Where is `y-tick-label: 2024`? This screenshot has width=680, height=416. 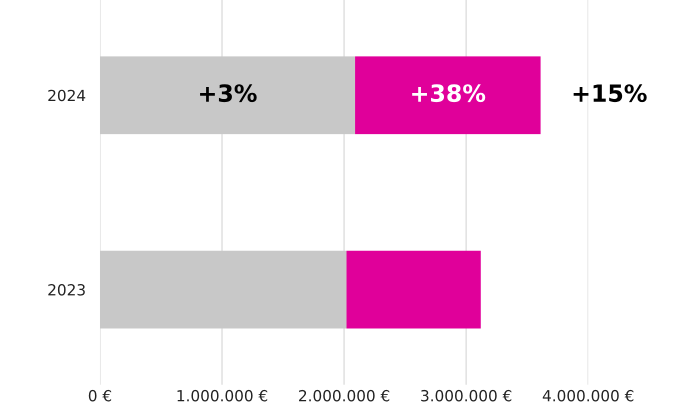 y-tick-label: 2024 is located at coordinates (67, 96).